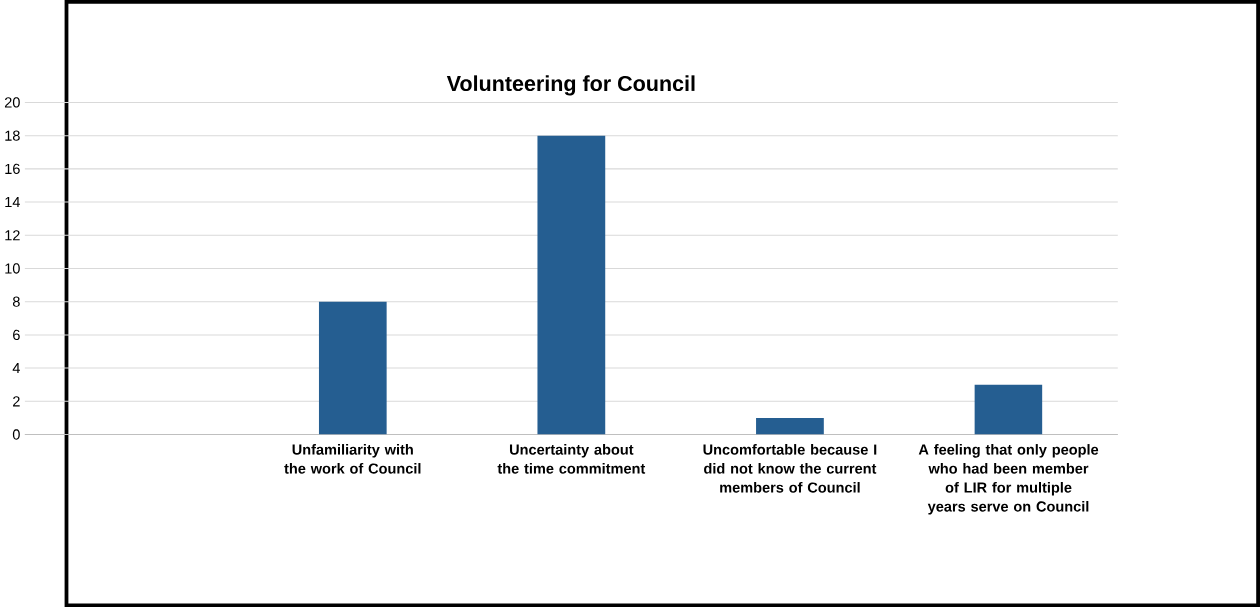  I want to click on y-tick-label: 18, so click(12, 135).